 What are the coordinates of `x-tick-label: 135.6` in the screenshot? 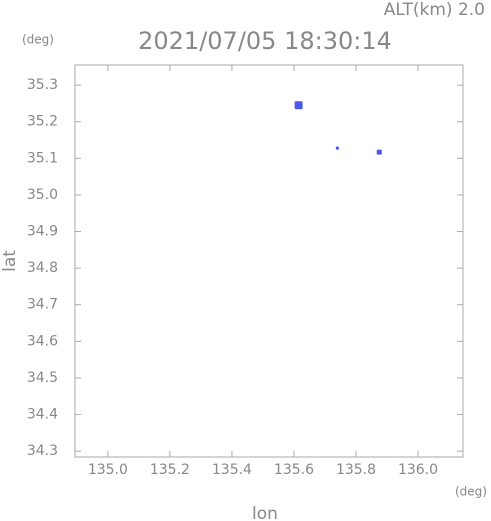 It's located at (294, 470).